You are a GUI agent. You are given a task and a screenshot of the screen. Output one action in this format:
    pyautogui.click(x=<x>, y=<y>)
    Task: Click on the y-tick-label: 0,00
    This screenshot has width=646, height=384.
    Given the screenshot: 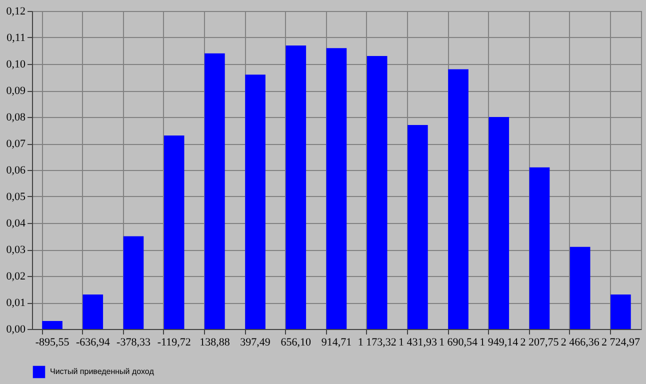 What is the action you would take?
    pyautogui.click(x=16, y=330)
    